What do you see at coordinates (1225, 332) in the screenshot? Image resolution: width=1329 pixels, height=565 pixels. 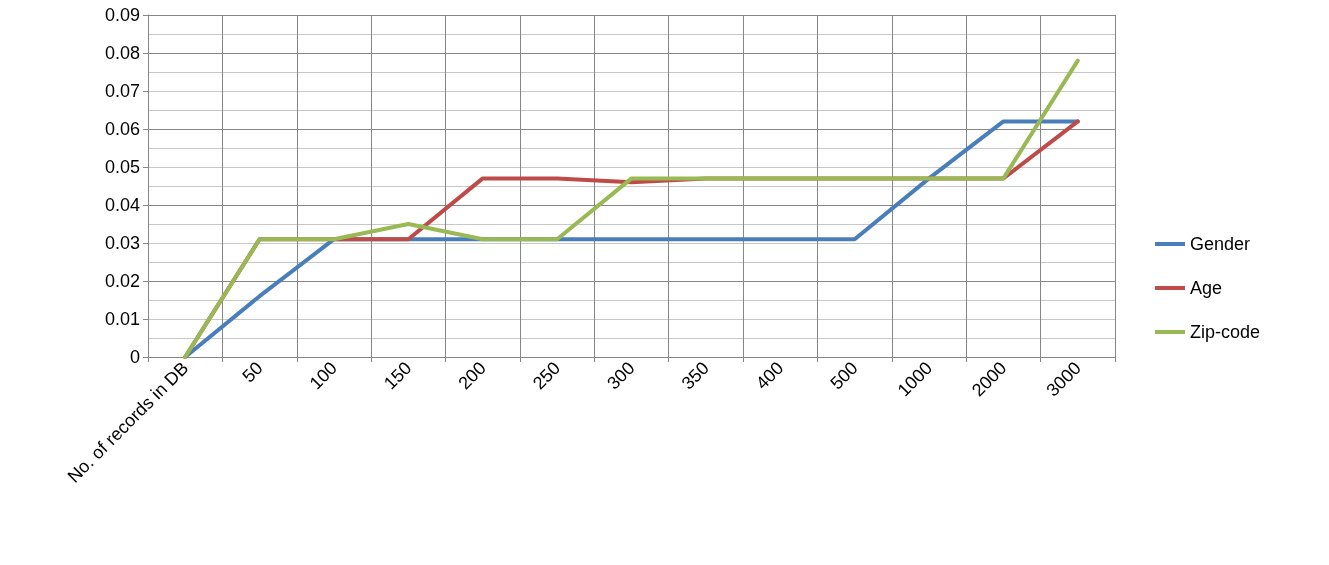 I see `legend-label: Zip-code` at bounding box center [1225, 332].